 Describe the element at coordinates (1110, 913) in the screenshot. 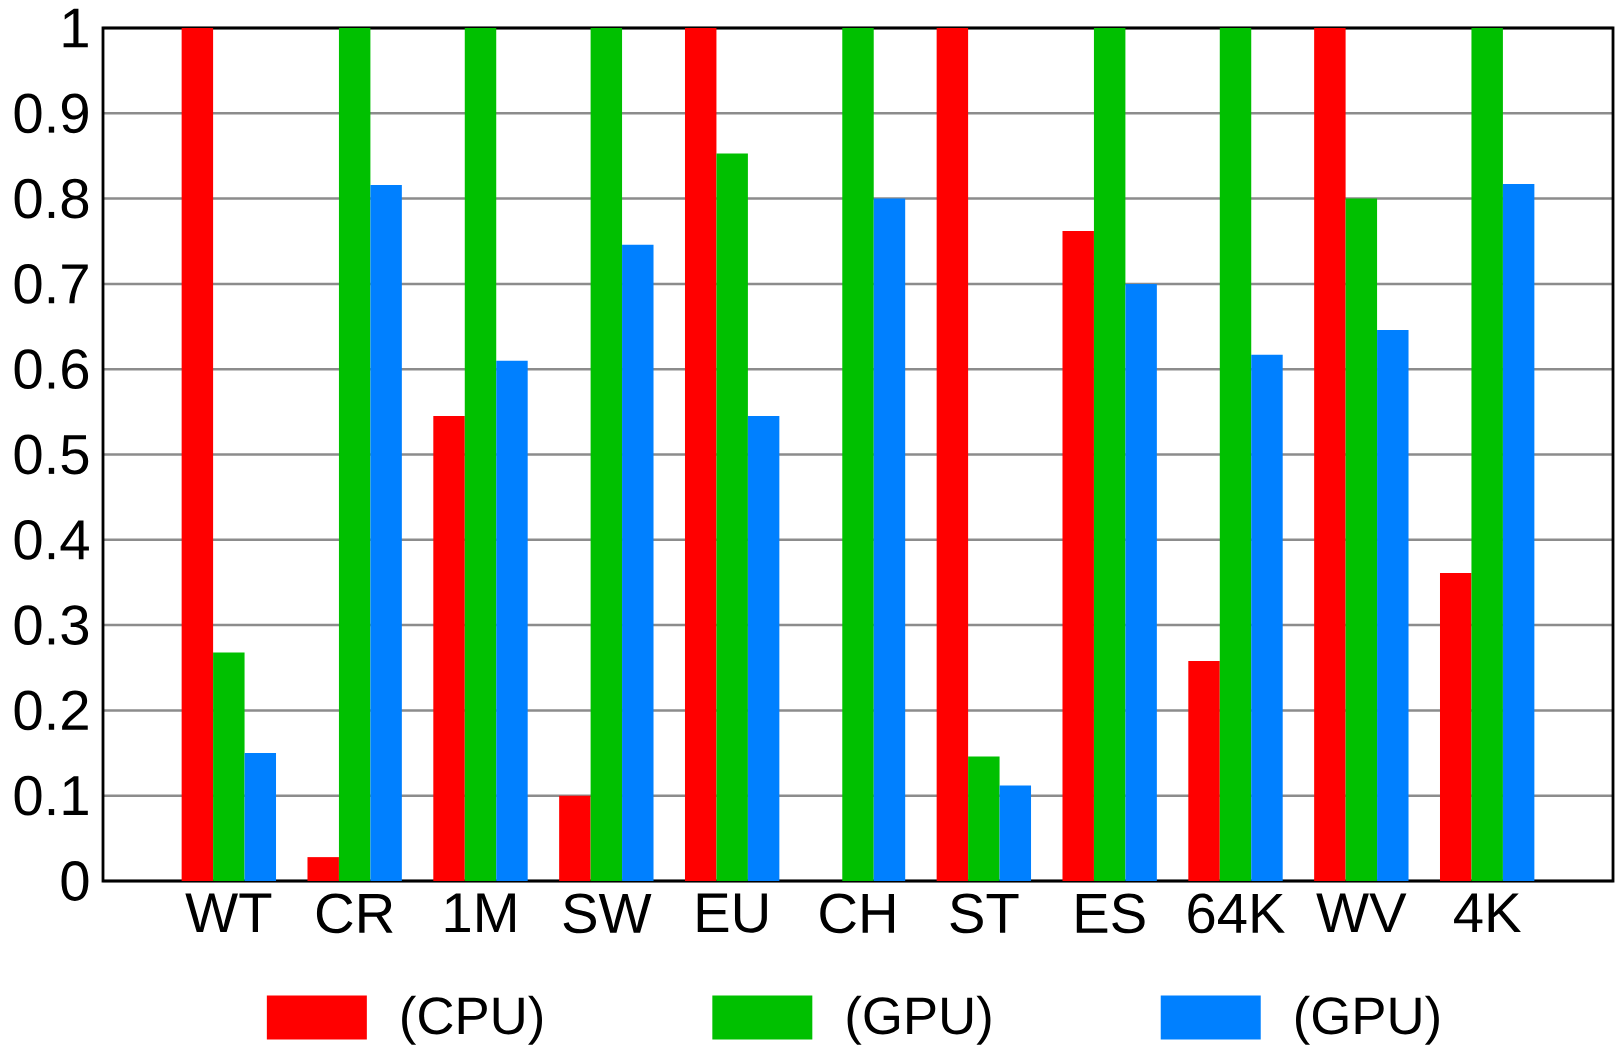

I see `x-tick-label: ES` at that location.